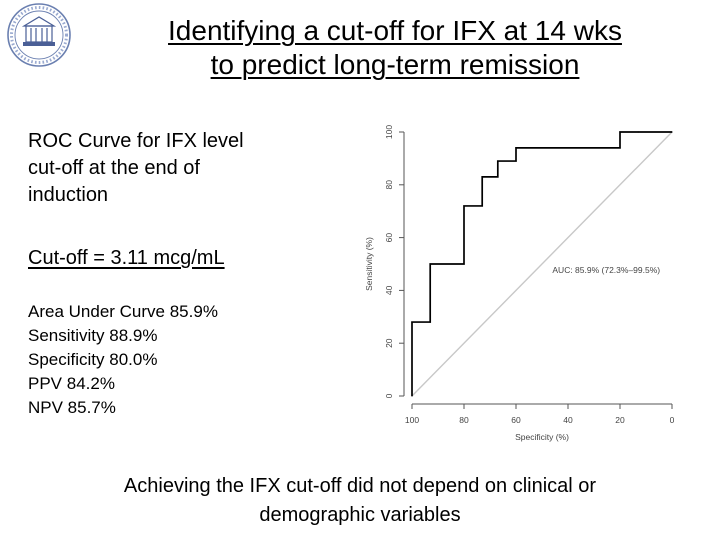 Image resolution: width=720 pixels, height=540 pixels. I want to click on y-tick-label: 0, so click(389, 395).